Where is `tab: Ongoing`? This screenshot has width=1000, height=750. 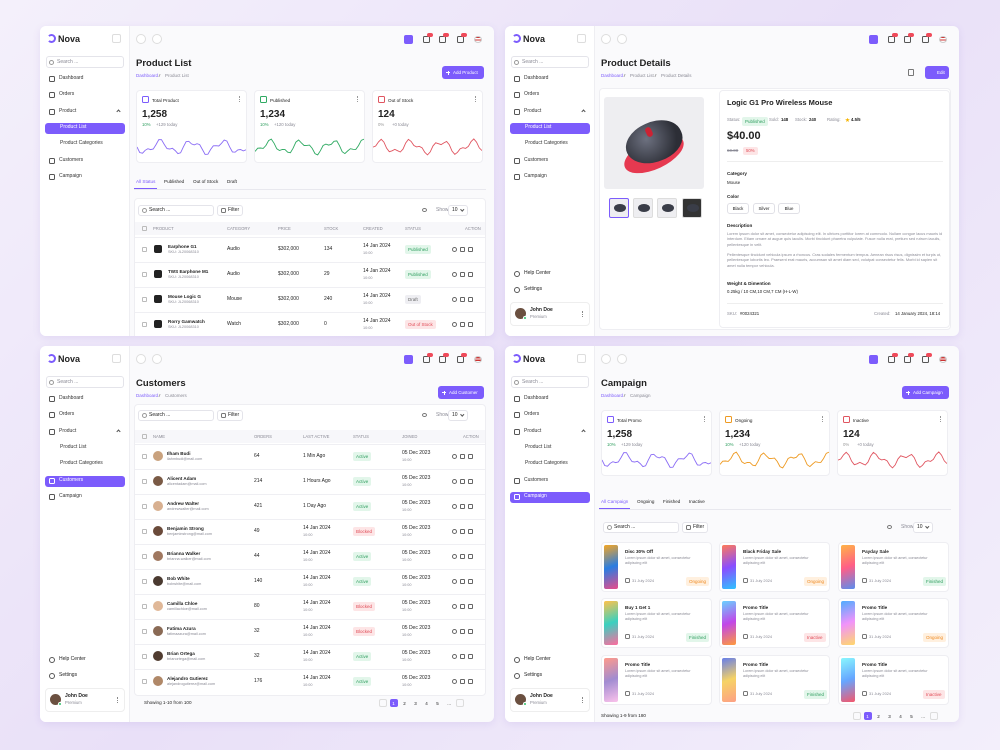 tab: Ongoing is located at coordinates (646, 501).